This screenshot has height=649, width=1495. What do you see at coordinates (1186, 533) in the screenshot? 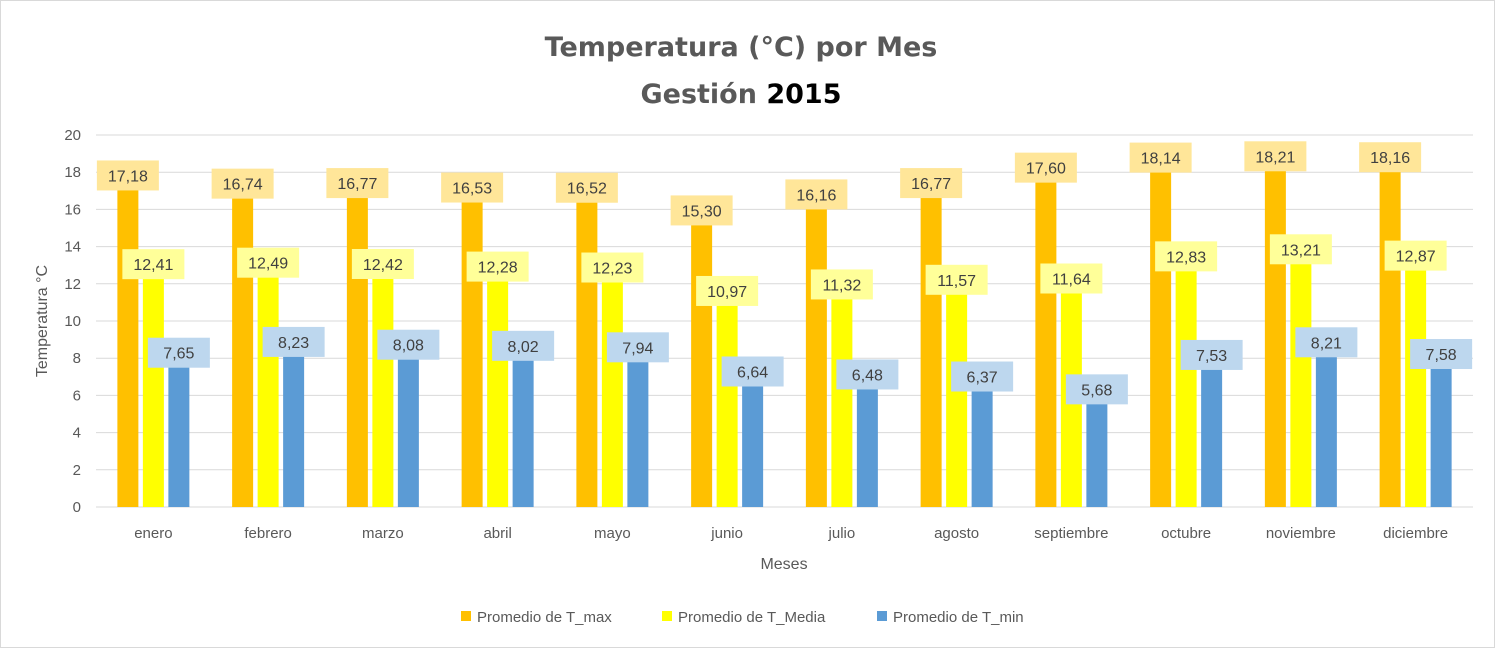
I see `x-tick-label: octubre` at bounding box center [1186, 533].